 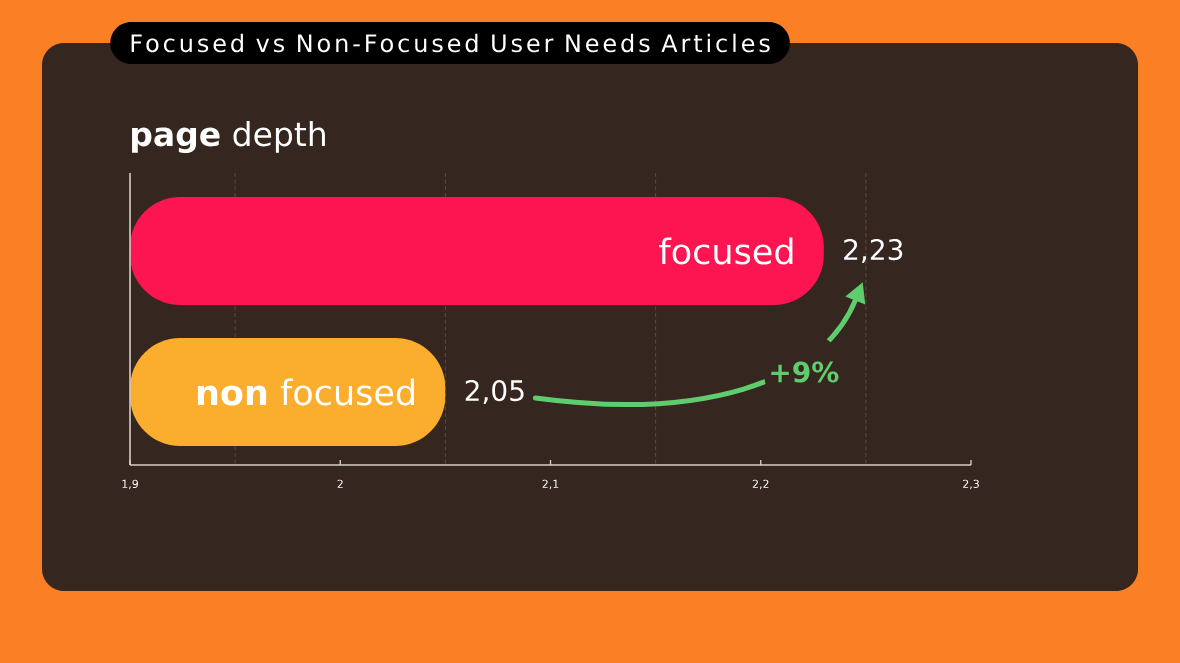 What do you see at coordinates (450, 43) in the screenshot?
I see `chart-title: Focused vs Non-Focused User Needs Articles` at bounding box center [450, 43].